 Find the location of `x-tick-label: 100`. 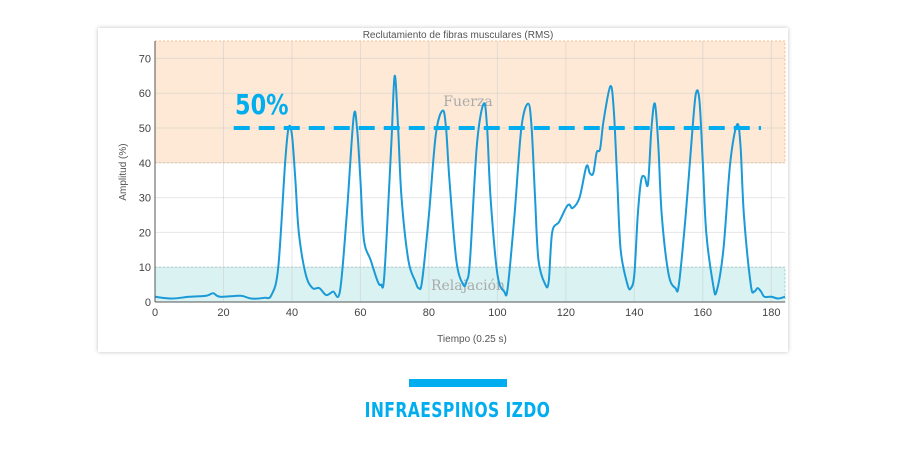

x-tick-label: 100 is located at coordinates (497, 313).